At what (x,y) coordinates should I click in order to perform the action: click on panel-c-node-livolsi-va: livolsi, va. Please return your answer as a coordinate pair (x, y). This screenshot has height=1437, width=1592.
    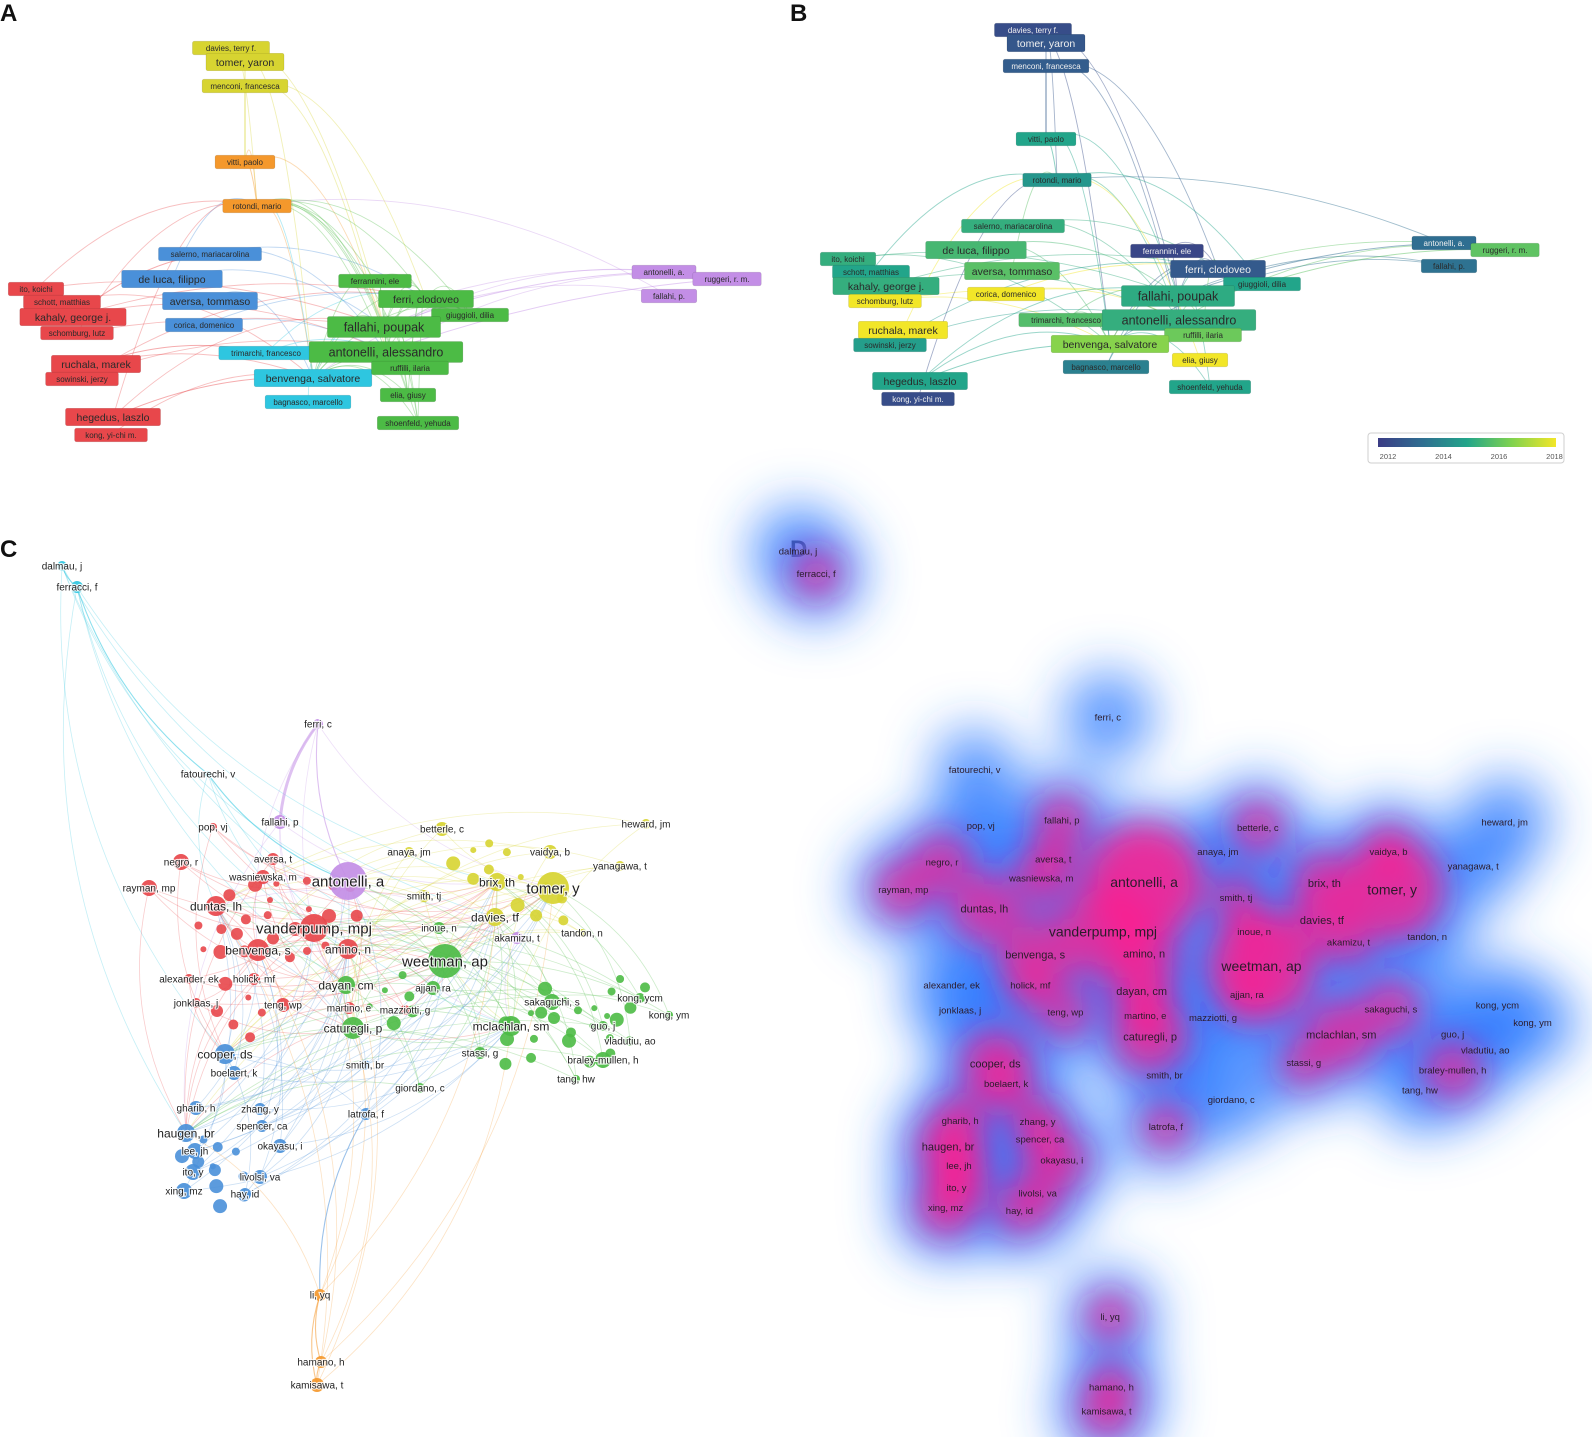
    Looking at the image, I should click on (260, 1177).